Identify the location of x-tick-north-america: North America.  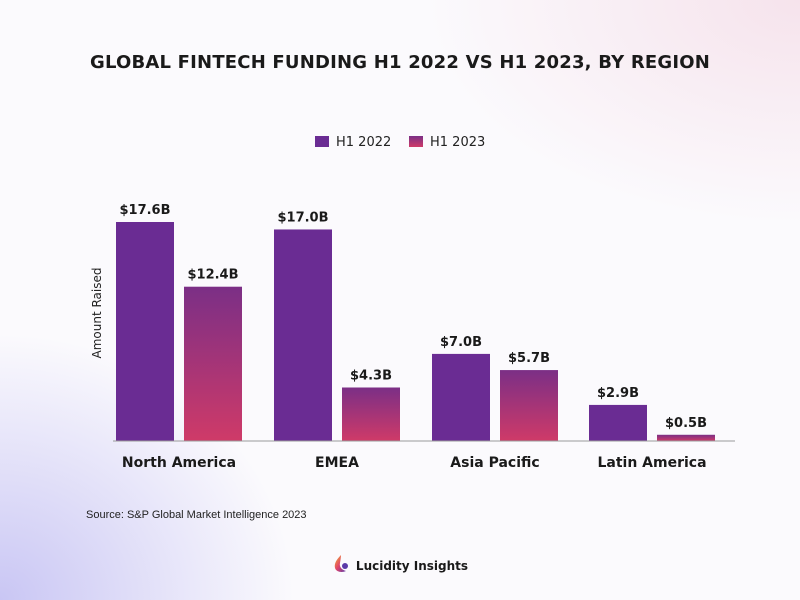
(179, 463).